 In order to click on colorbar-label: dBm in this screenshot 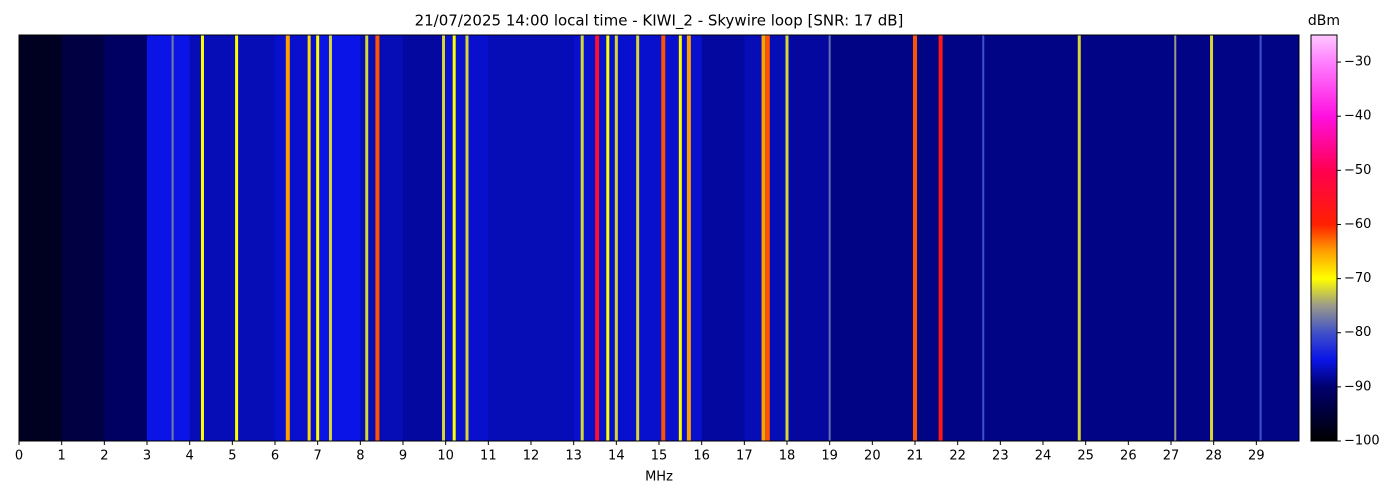, I will do `click(1324, 21)`.